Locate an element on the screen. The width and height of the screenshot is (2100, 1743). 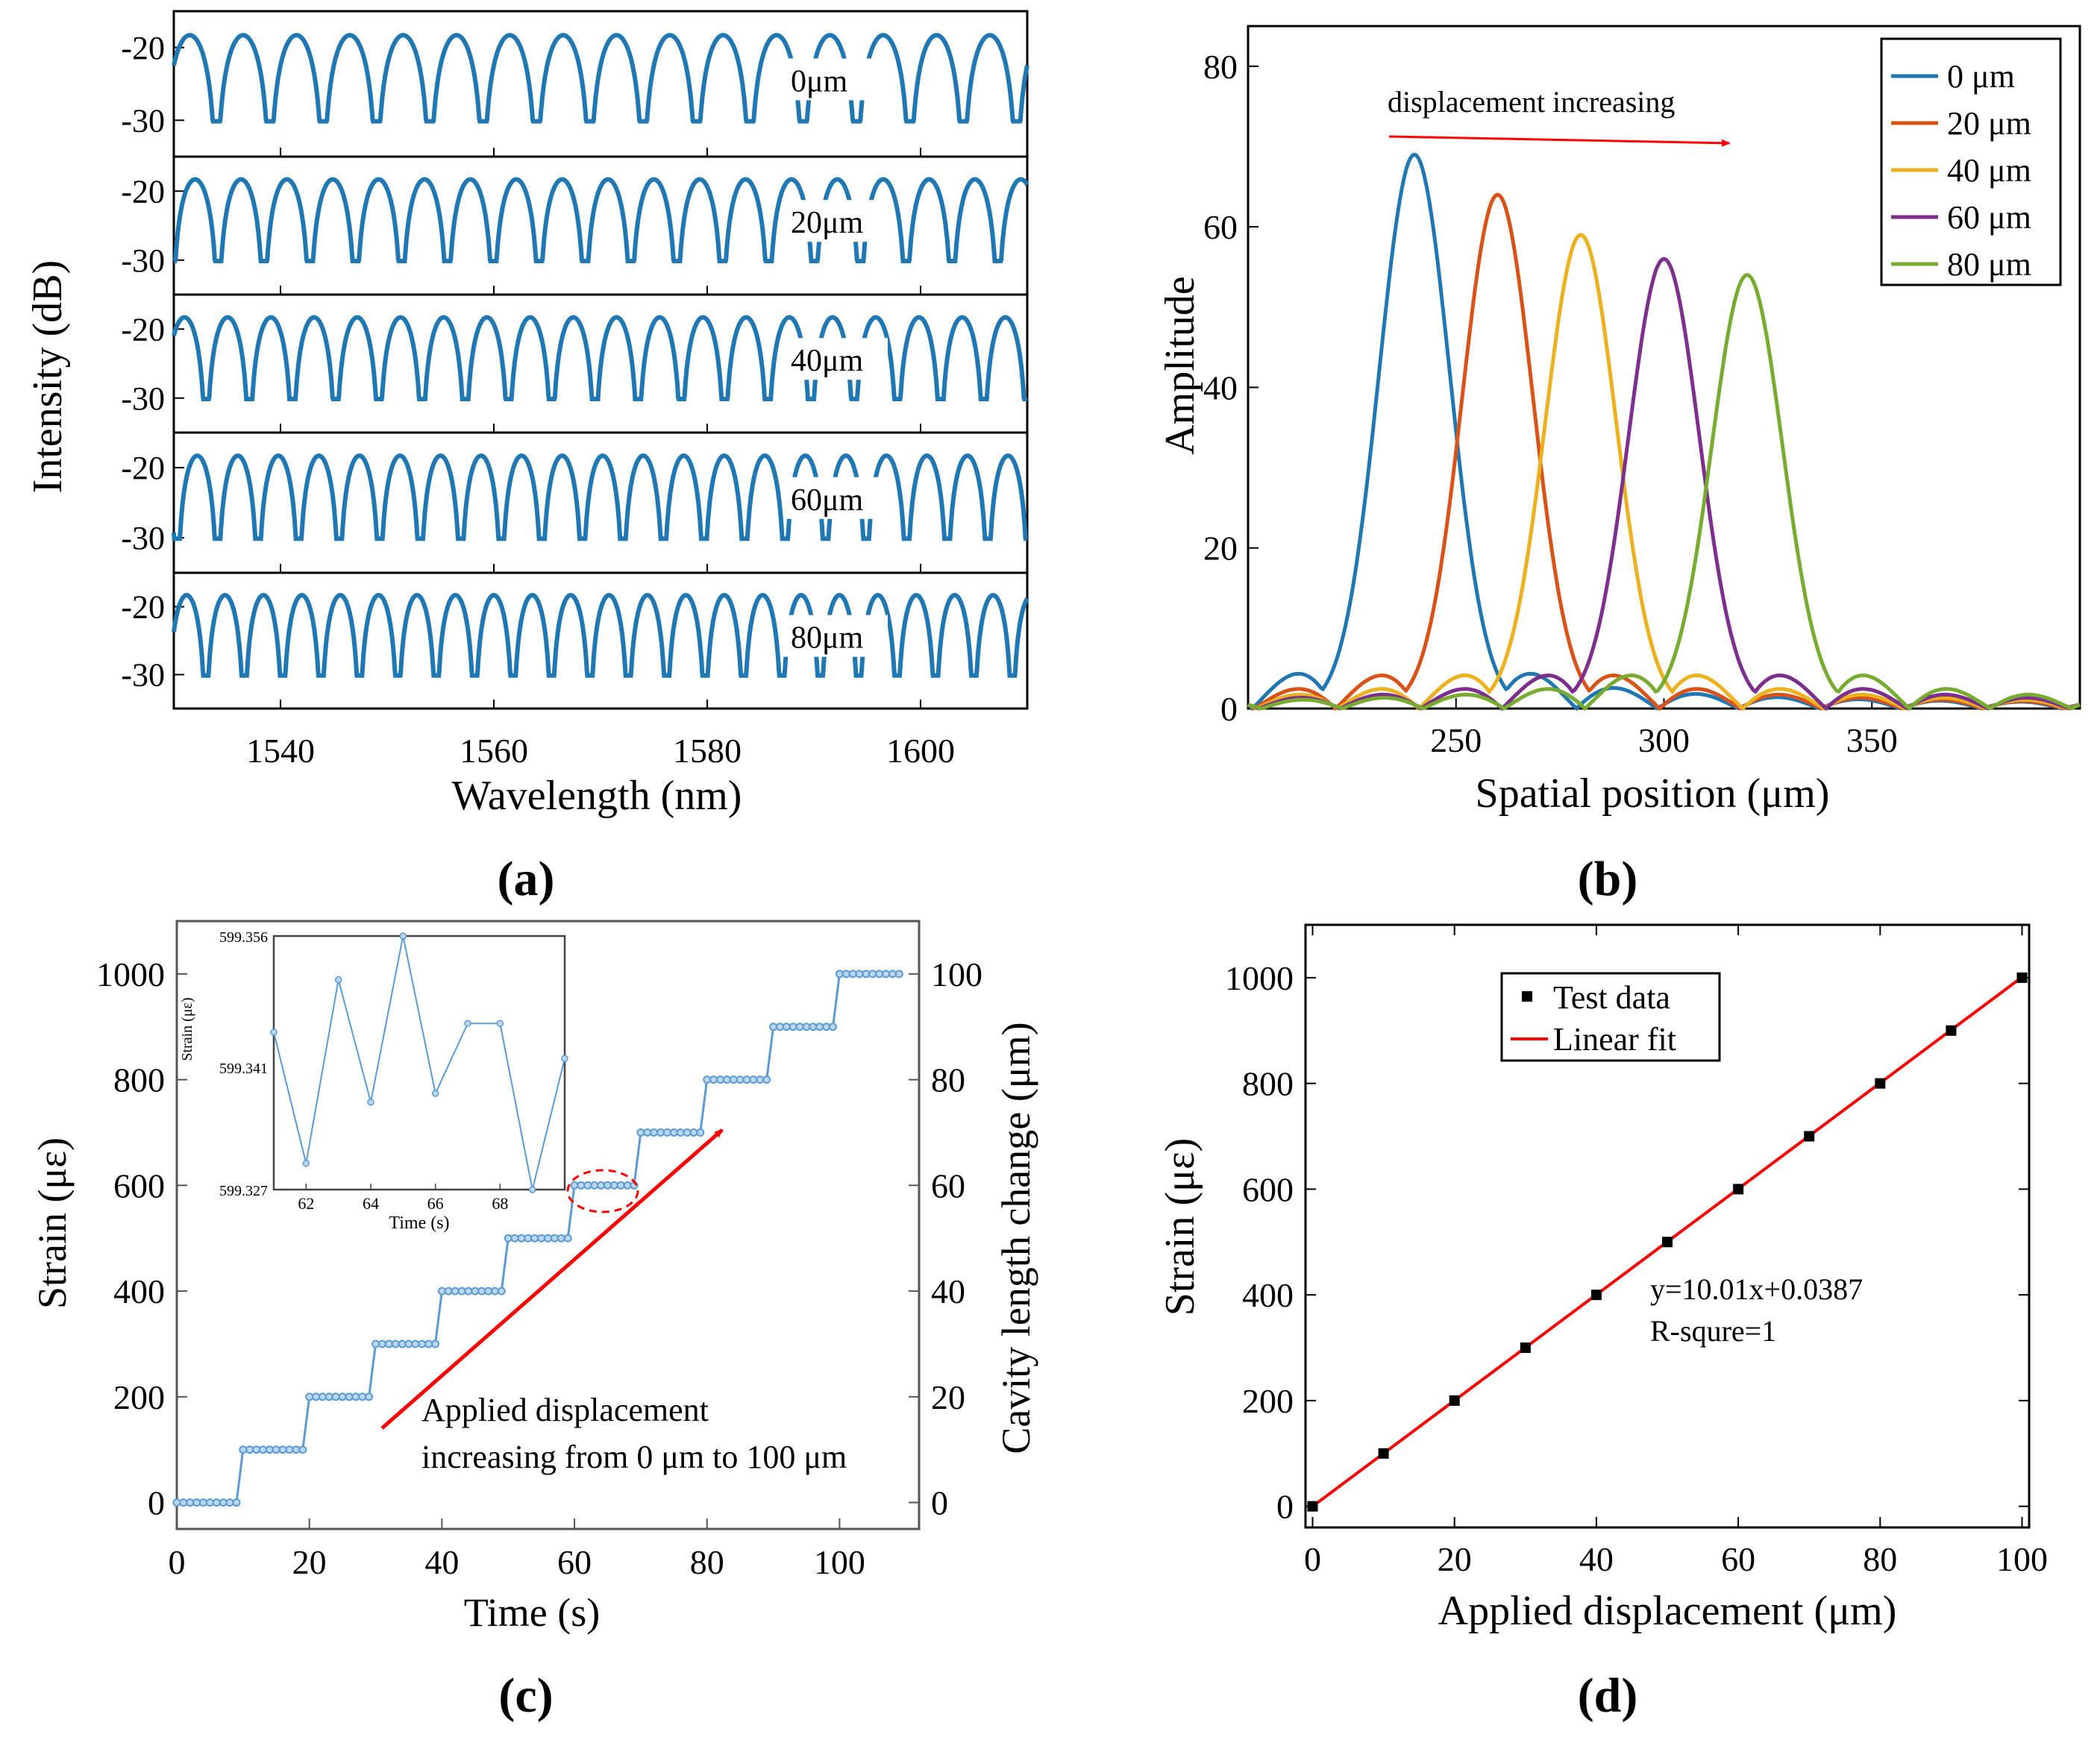
panel-b-legend: 0 μm 20 μm 40 μm 60 μm 80 μm is located at coordinates (1971, 161).